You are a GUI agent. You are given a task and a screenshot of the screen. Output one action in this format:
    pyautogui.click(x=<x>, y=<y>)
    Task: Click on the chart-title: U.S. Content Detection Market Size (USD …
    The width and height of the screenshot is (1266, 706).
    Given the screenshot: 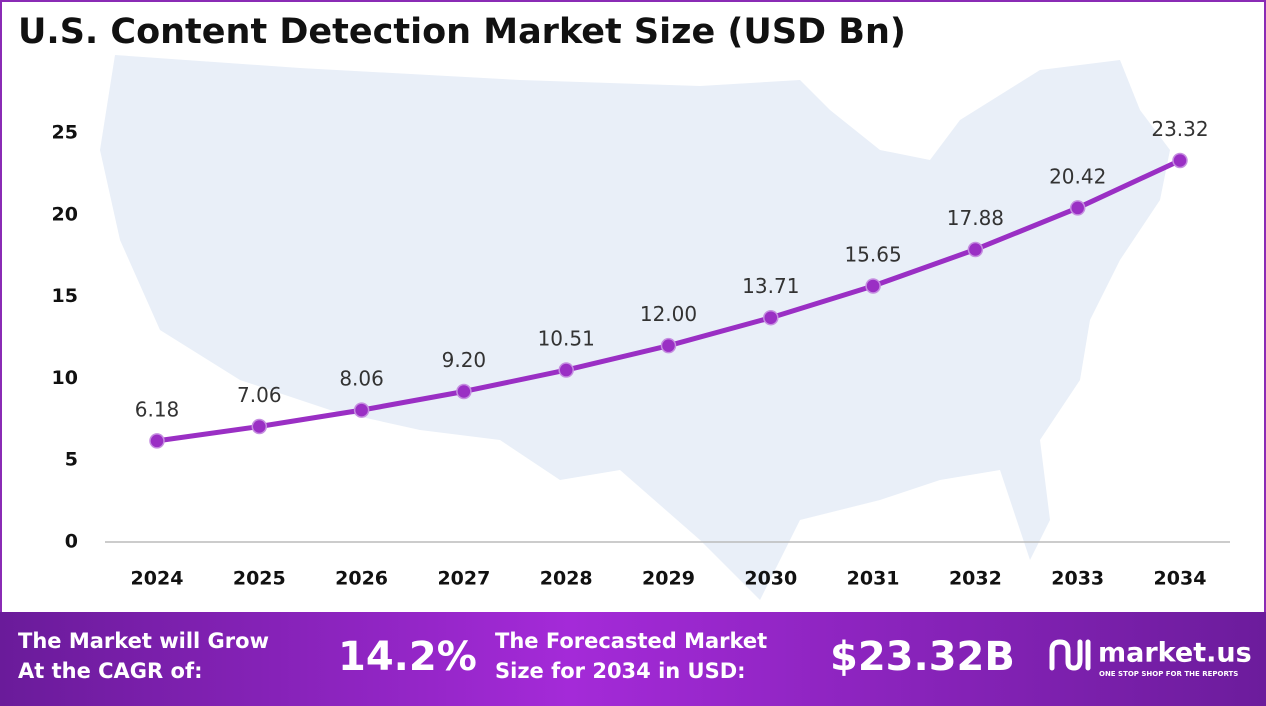 What is the action you would take?
    pyautogui.click(x=462, y=32)
    